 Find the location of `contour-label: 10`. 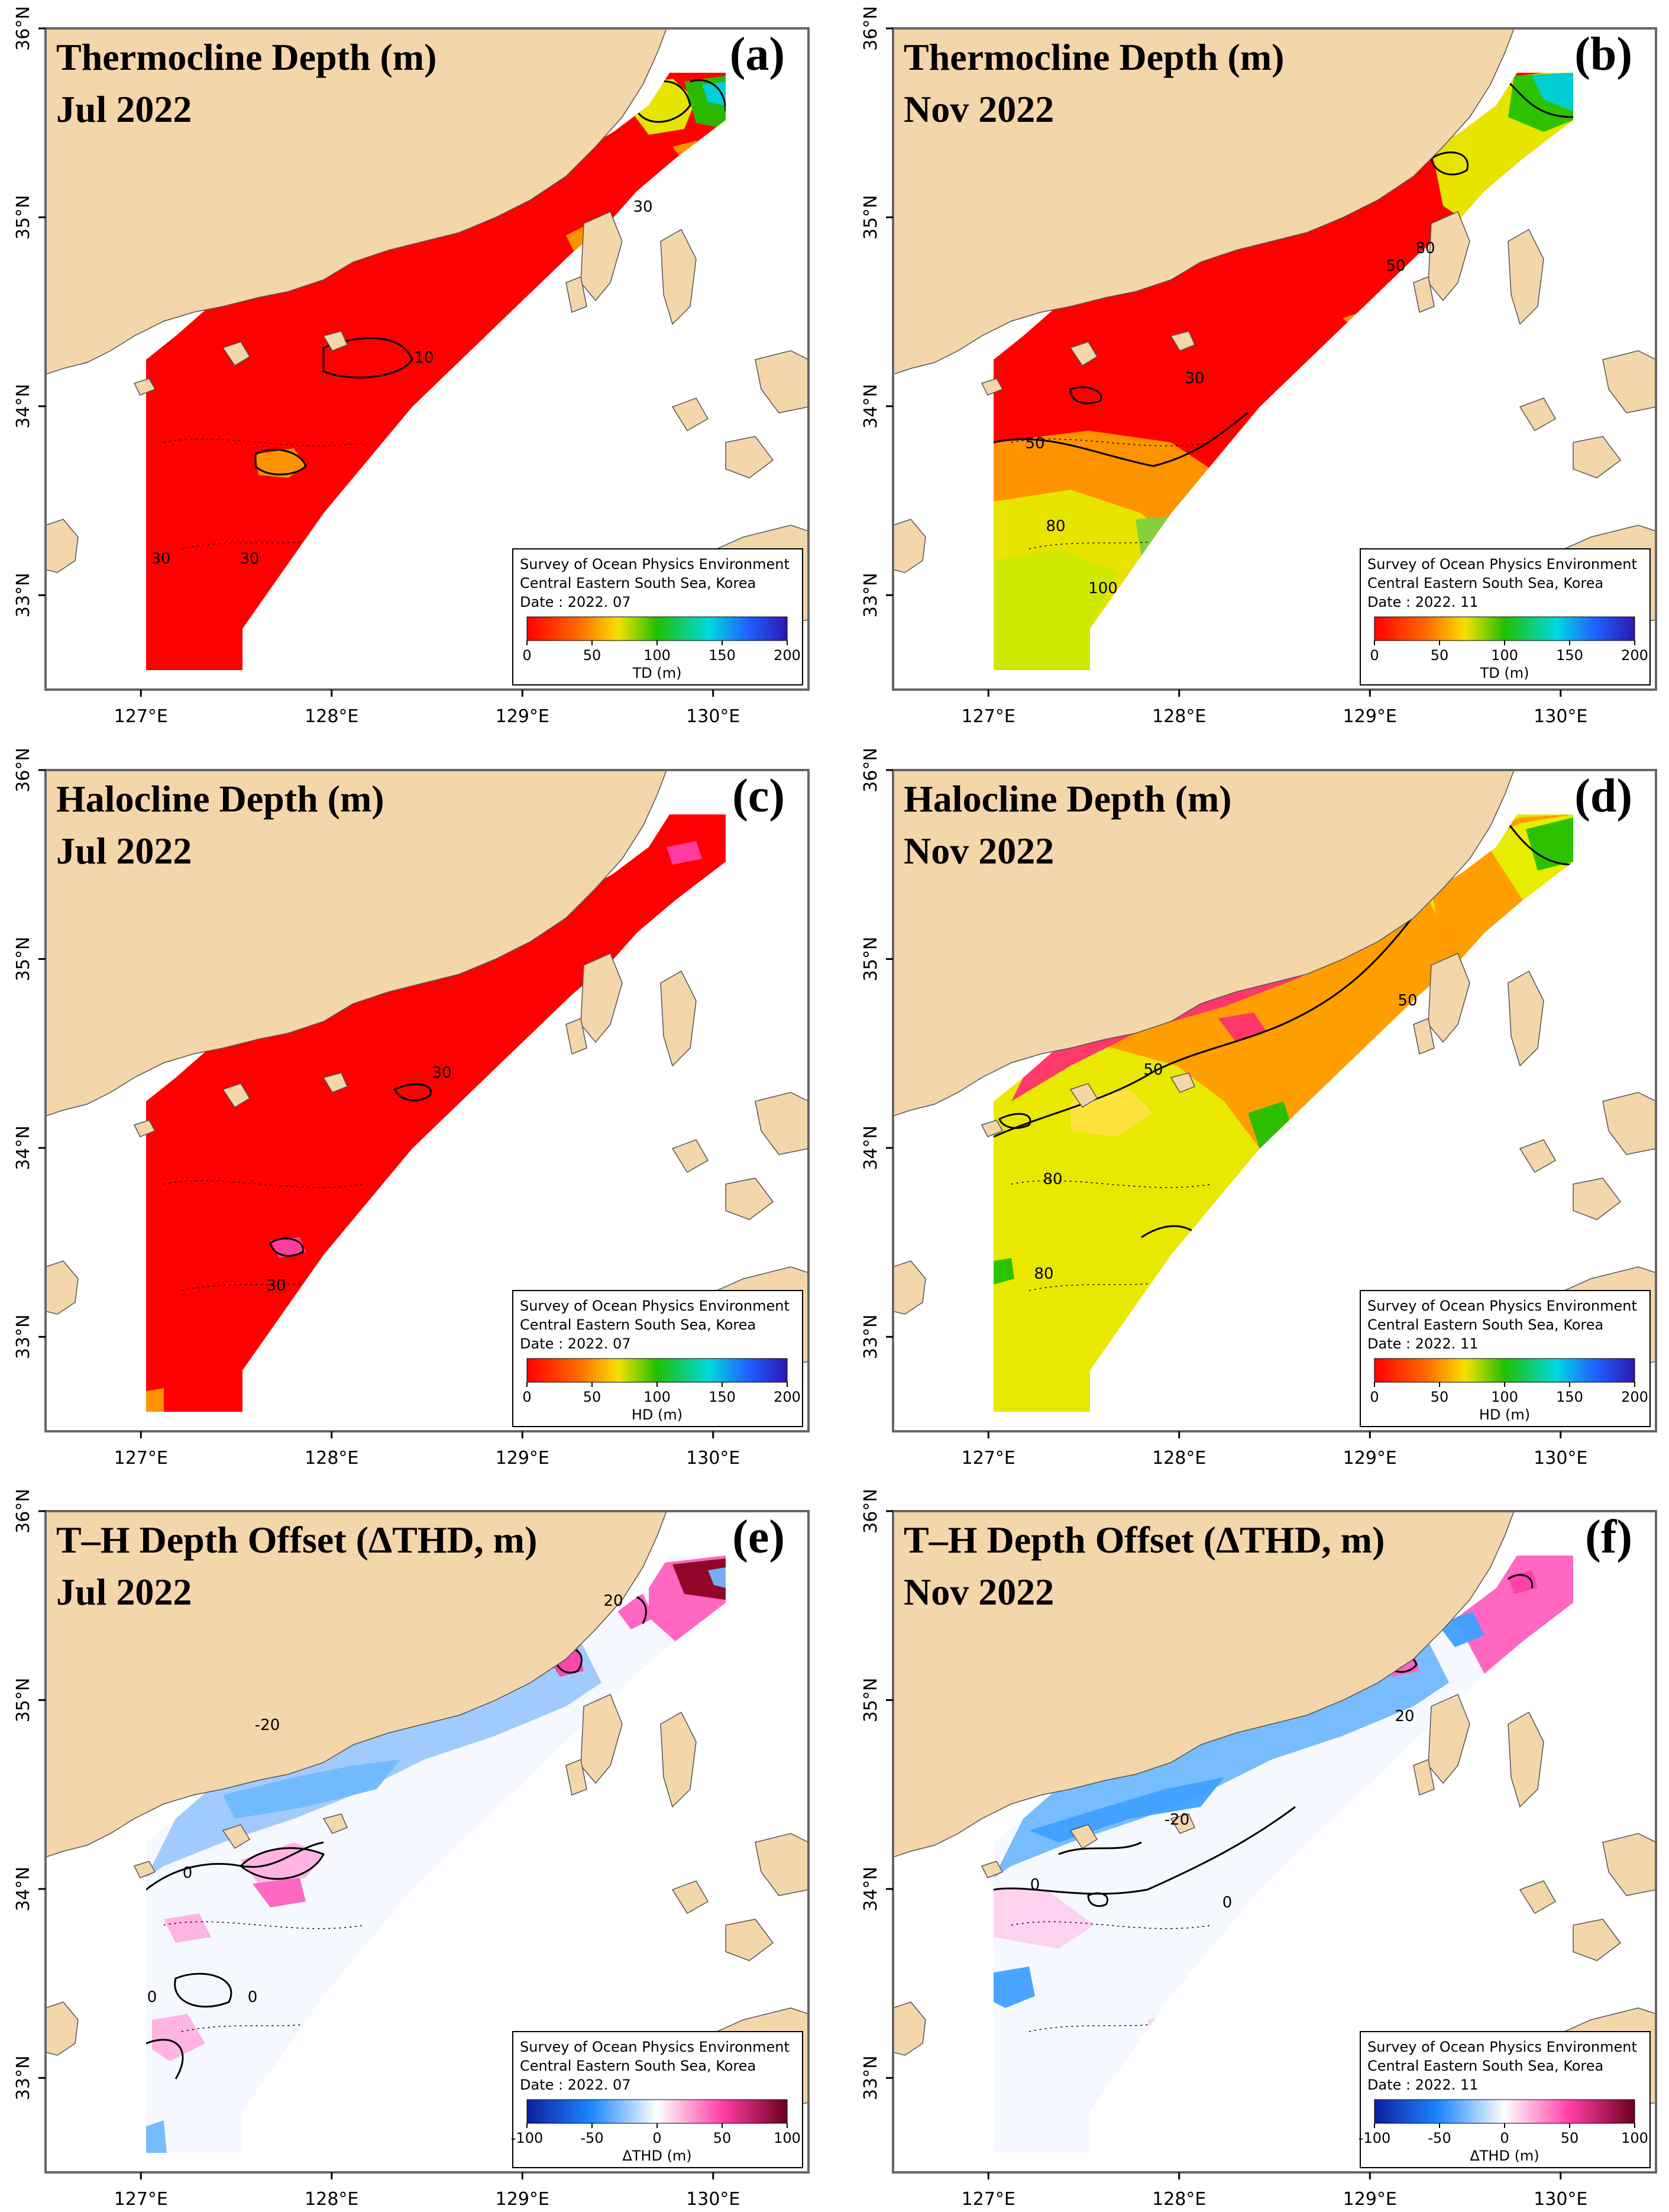

contour-label: 10 is located at coordinates (424, 358).